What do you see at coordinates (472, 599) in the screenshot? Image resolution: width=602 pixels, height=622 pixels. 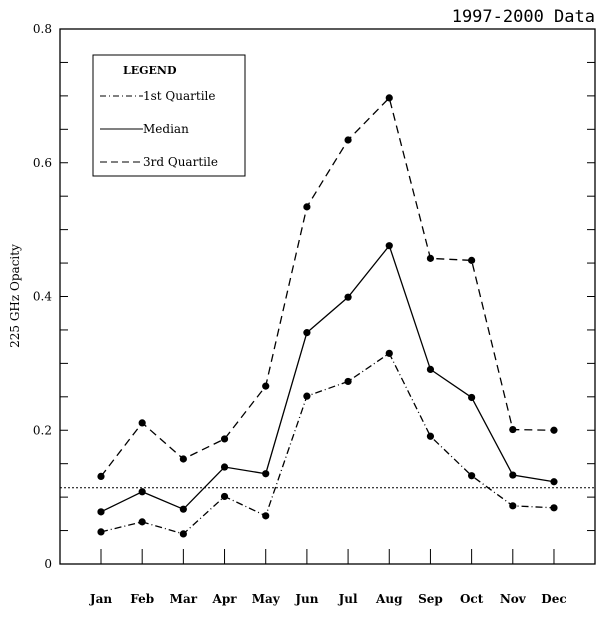 I see `x-tick-label: Oct` at bounding box center [472, 599].